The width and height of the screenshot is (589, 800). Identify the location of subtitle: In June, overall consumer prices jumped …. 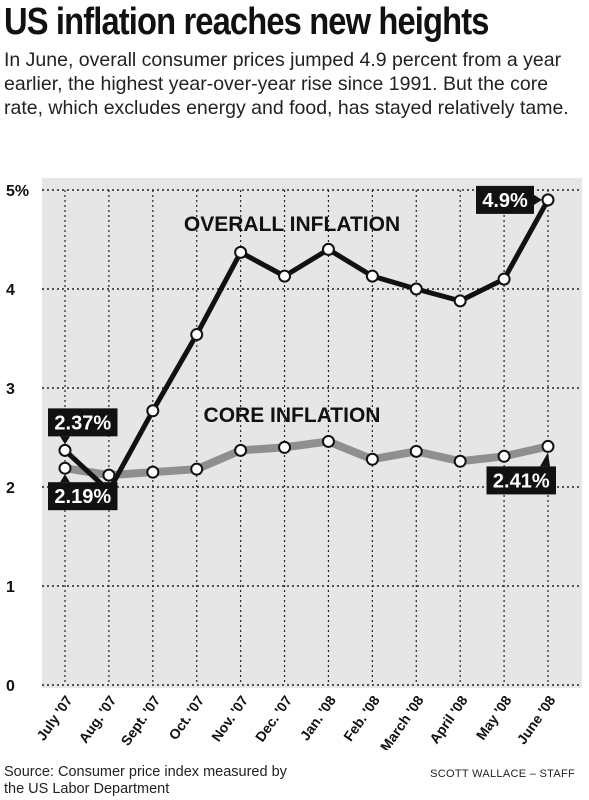
(286, 84).